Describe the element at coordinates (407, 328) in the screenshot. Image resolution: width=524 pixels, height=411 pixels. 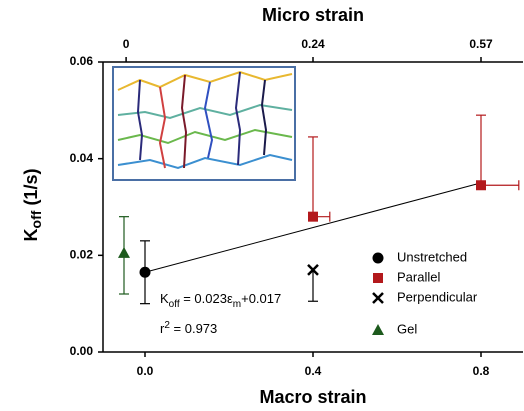
I see `legend-label: Gel` at that location.